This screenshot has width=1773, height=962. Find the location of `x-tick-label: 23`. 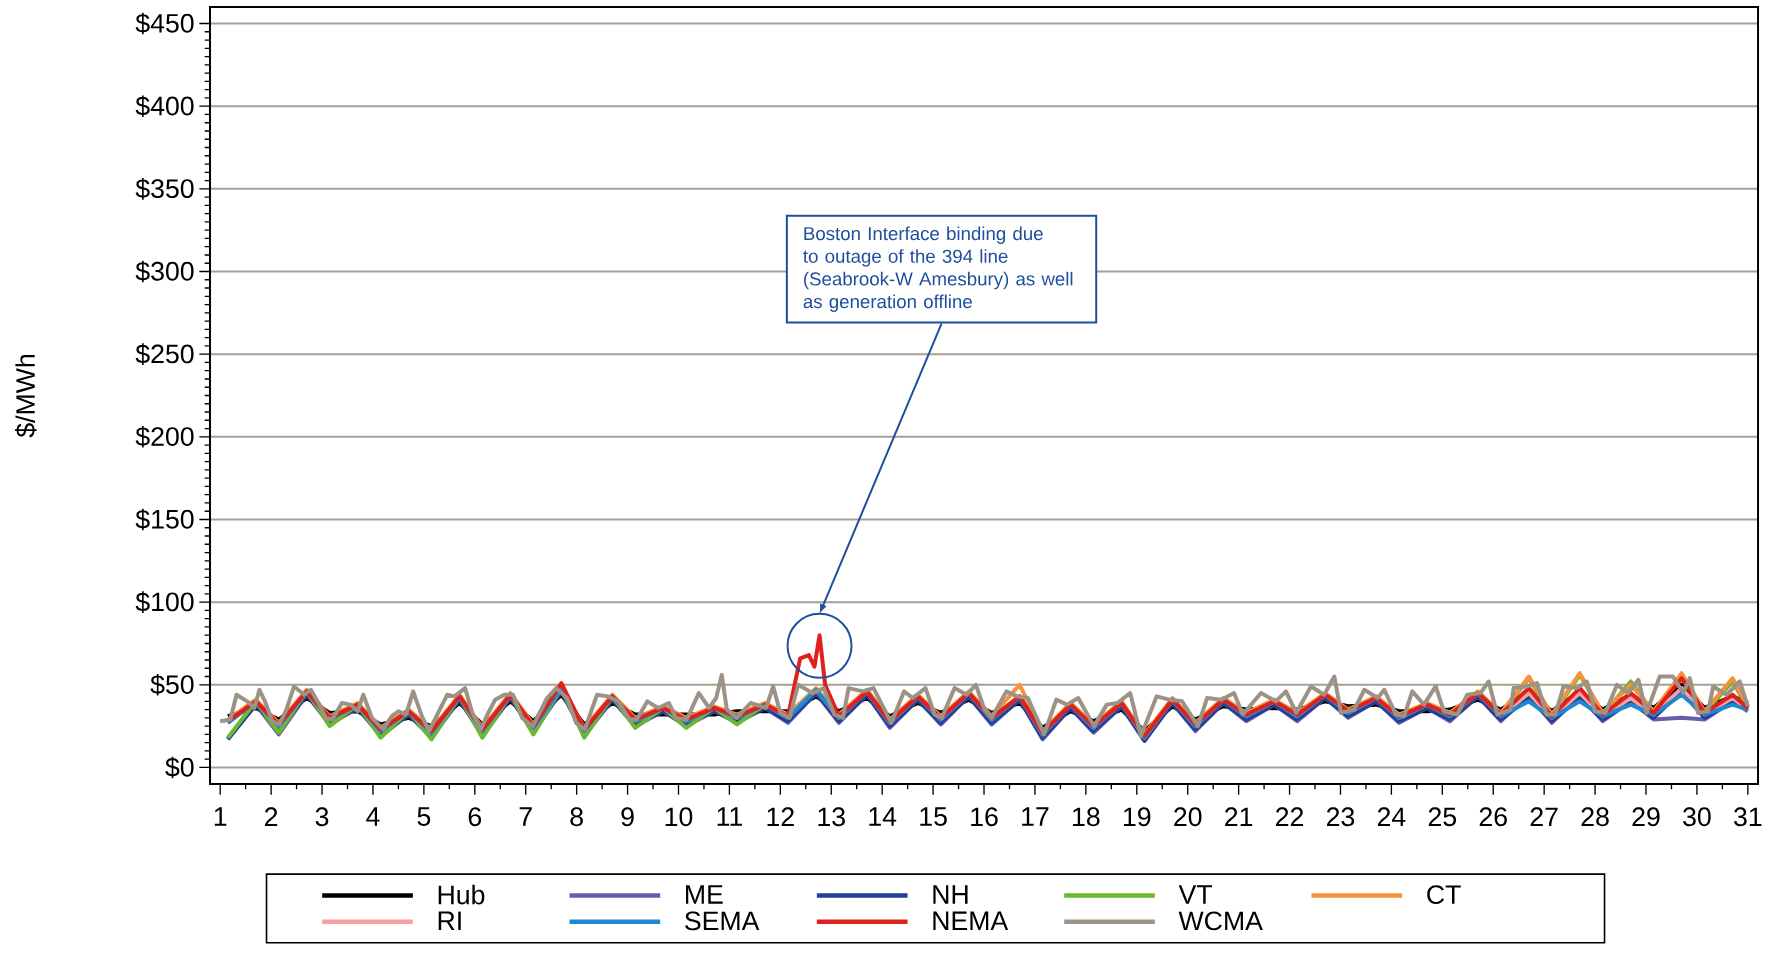

x-tick-label: 23 is located at coordinates (1340, 817).